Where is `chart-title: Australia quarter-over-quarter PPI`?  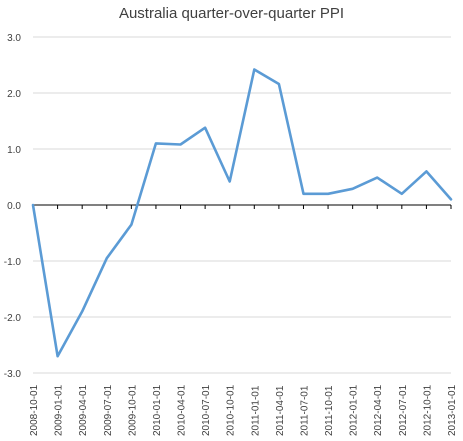 chart-title: Australia quarter-over-quarter PPI is located at coordinates (231, 13).